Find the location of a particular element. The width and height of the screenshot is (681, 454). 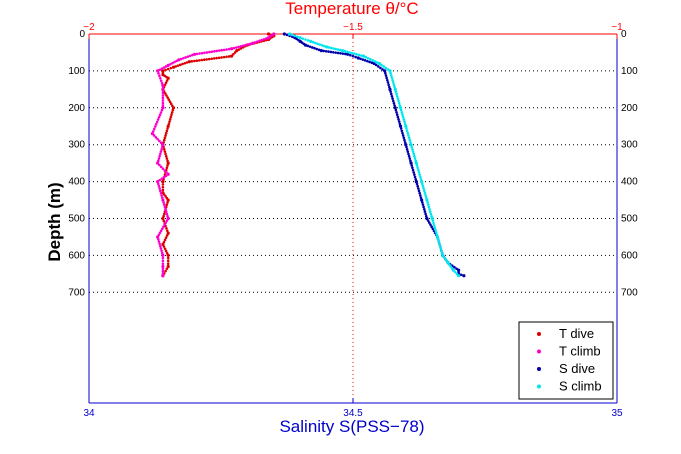

y-tick-label-right: 600 is located at coordinates (629, 255).